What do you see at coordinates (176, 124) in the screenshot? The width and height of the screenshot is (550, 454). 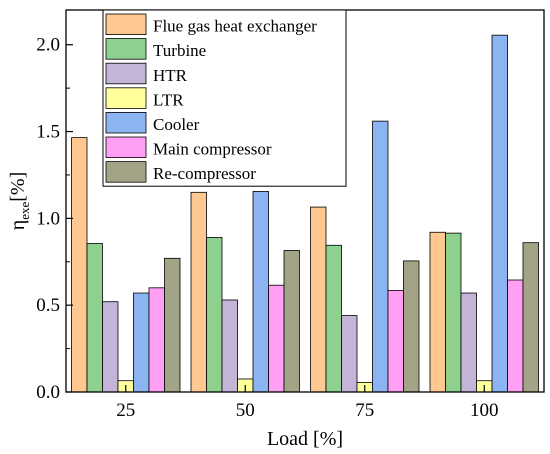 I see `legend-label: Cooler` at bounding box center [176, 124].